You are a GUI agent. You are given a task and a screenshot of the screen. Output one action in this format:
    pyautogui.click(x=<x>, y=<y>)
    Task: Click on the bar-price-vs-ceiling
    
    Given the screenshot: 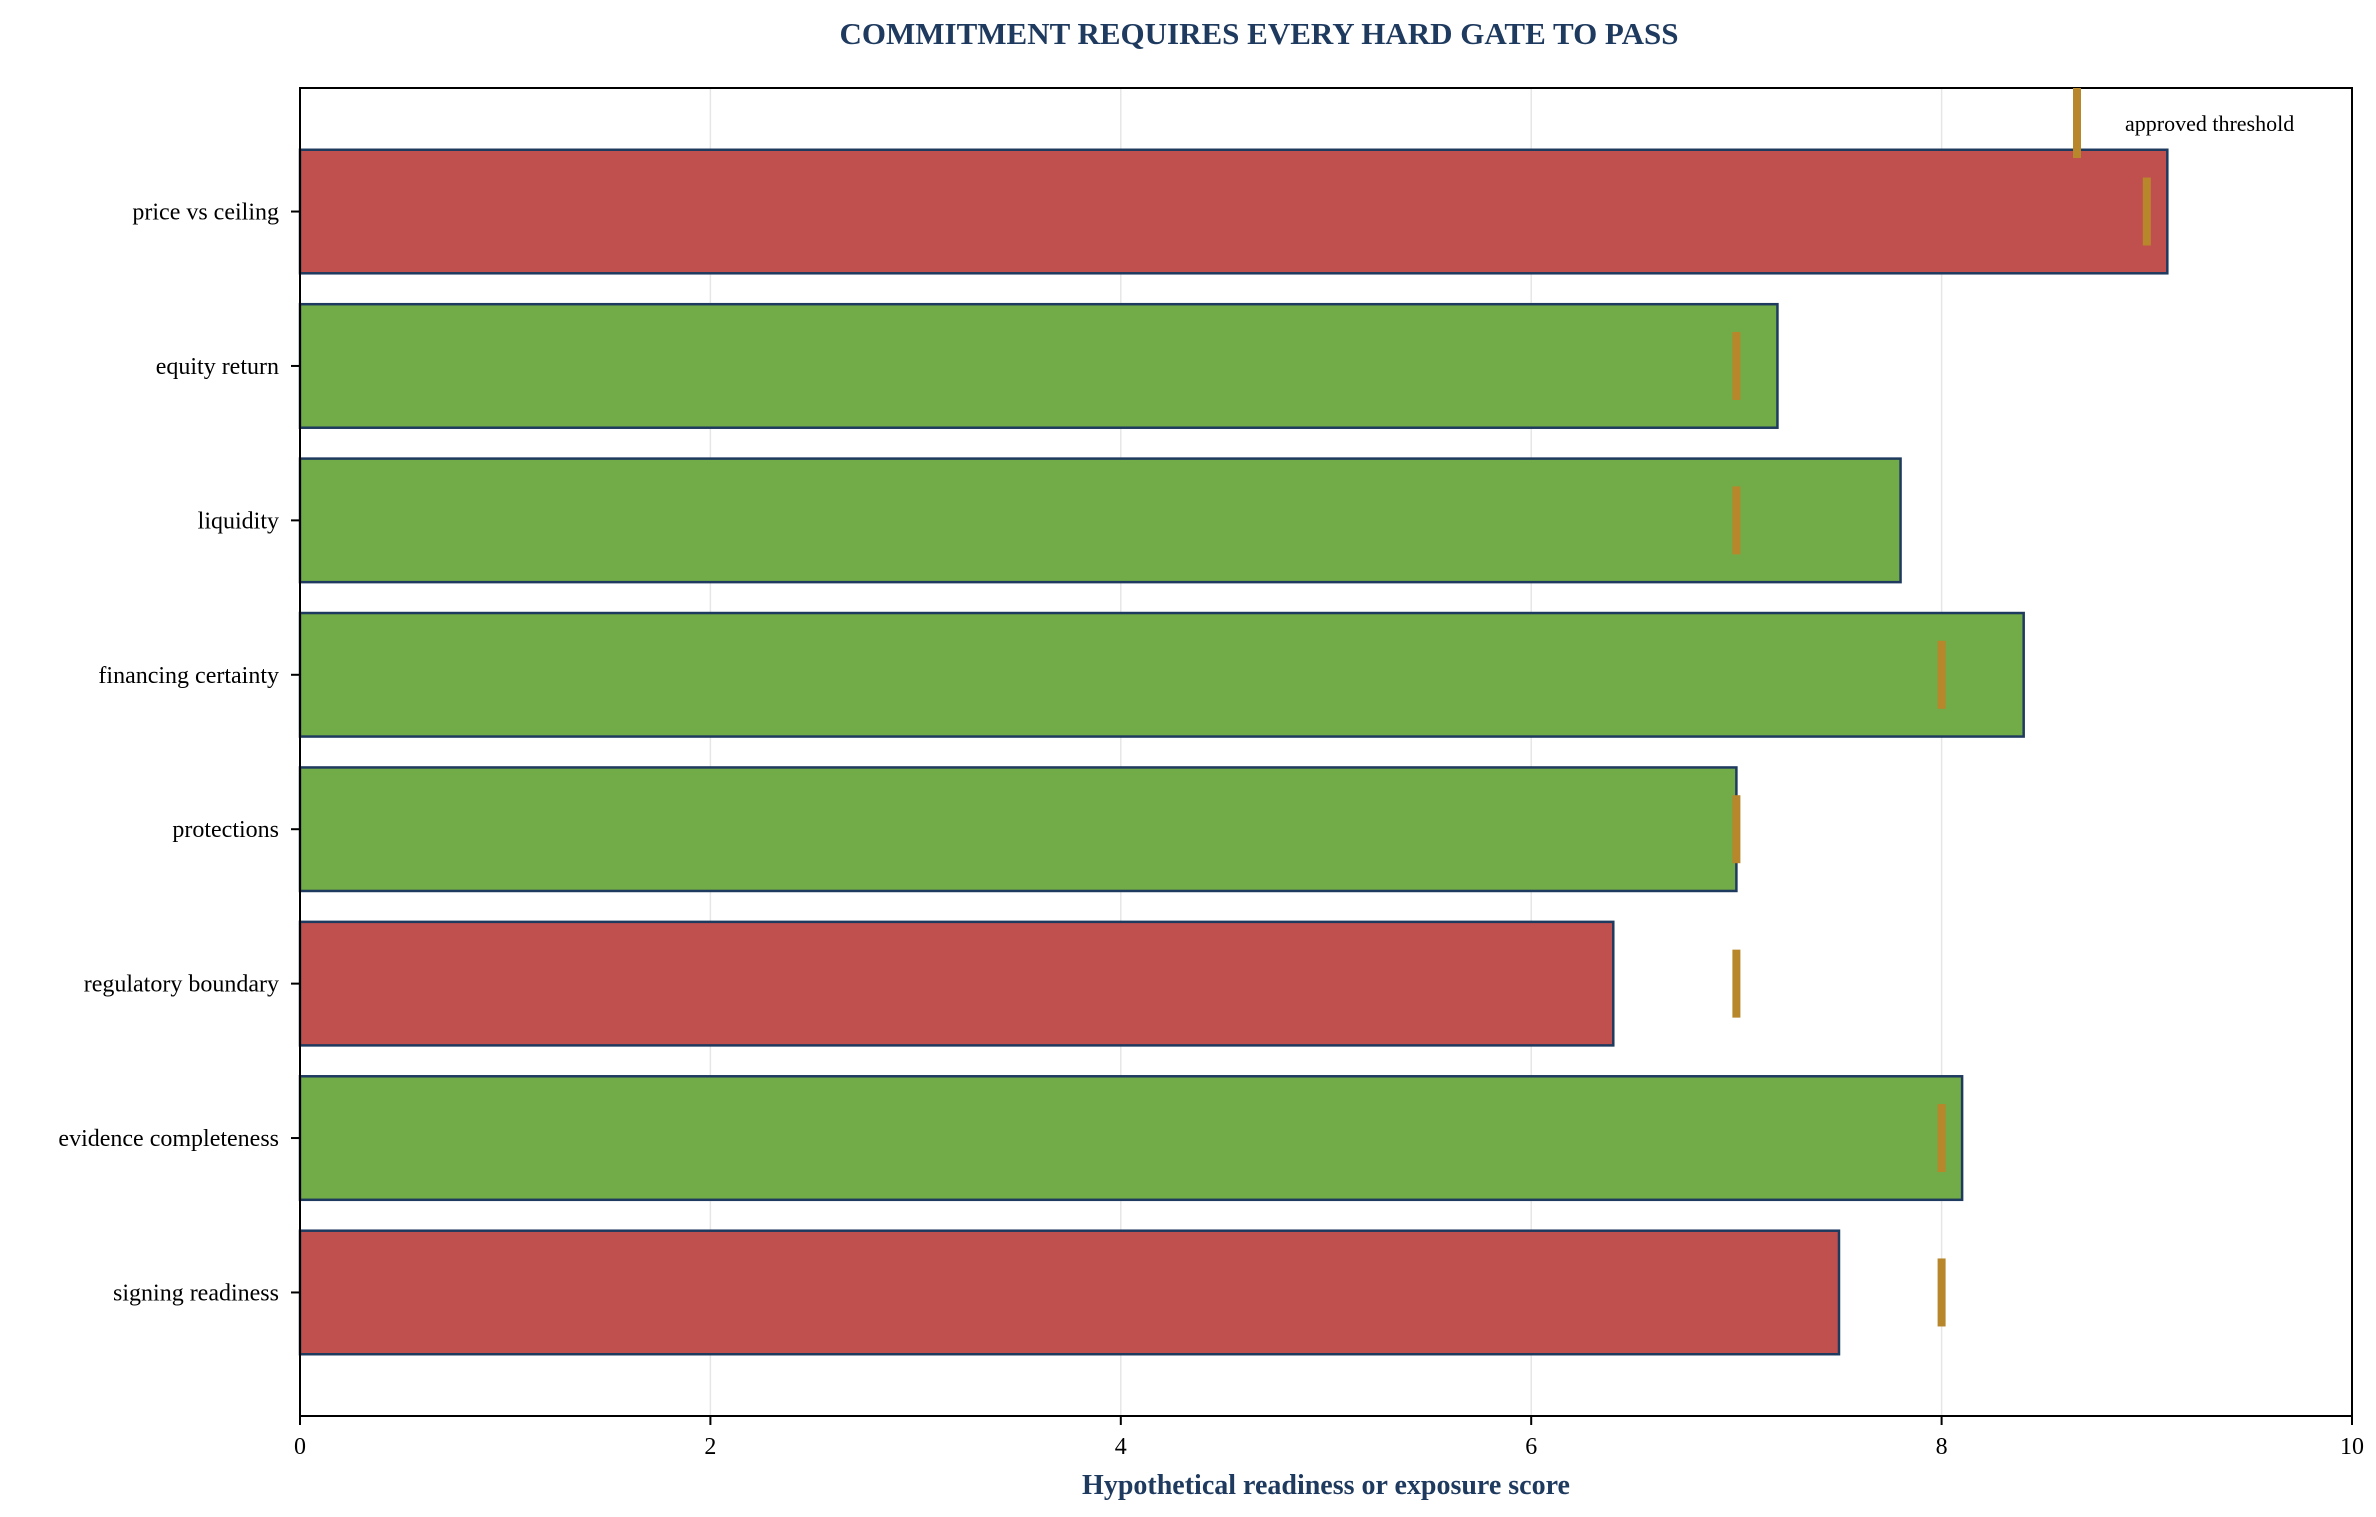 What is the action you would take?
    pyautogui.click(x=1233, y=211)
    